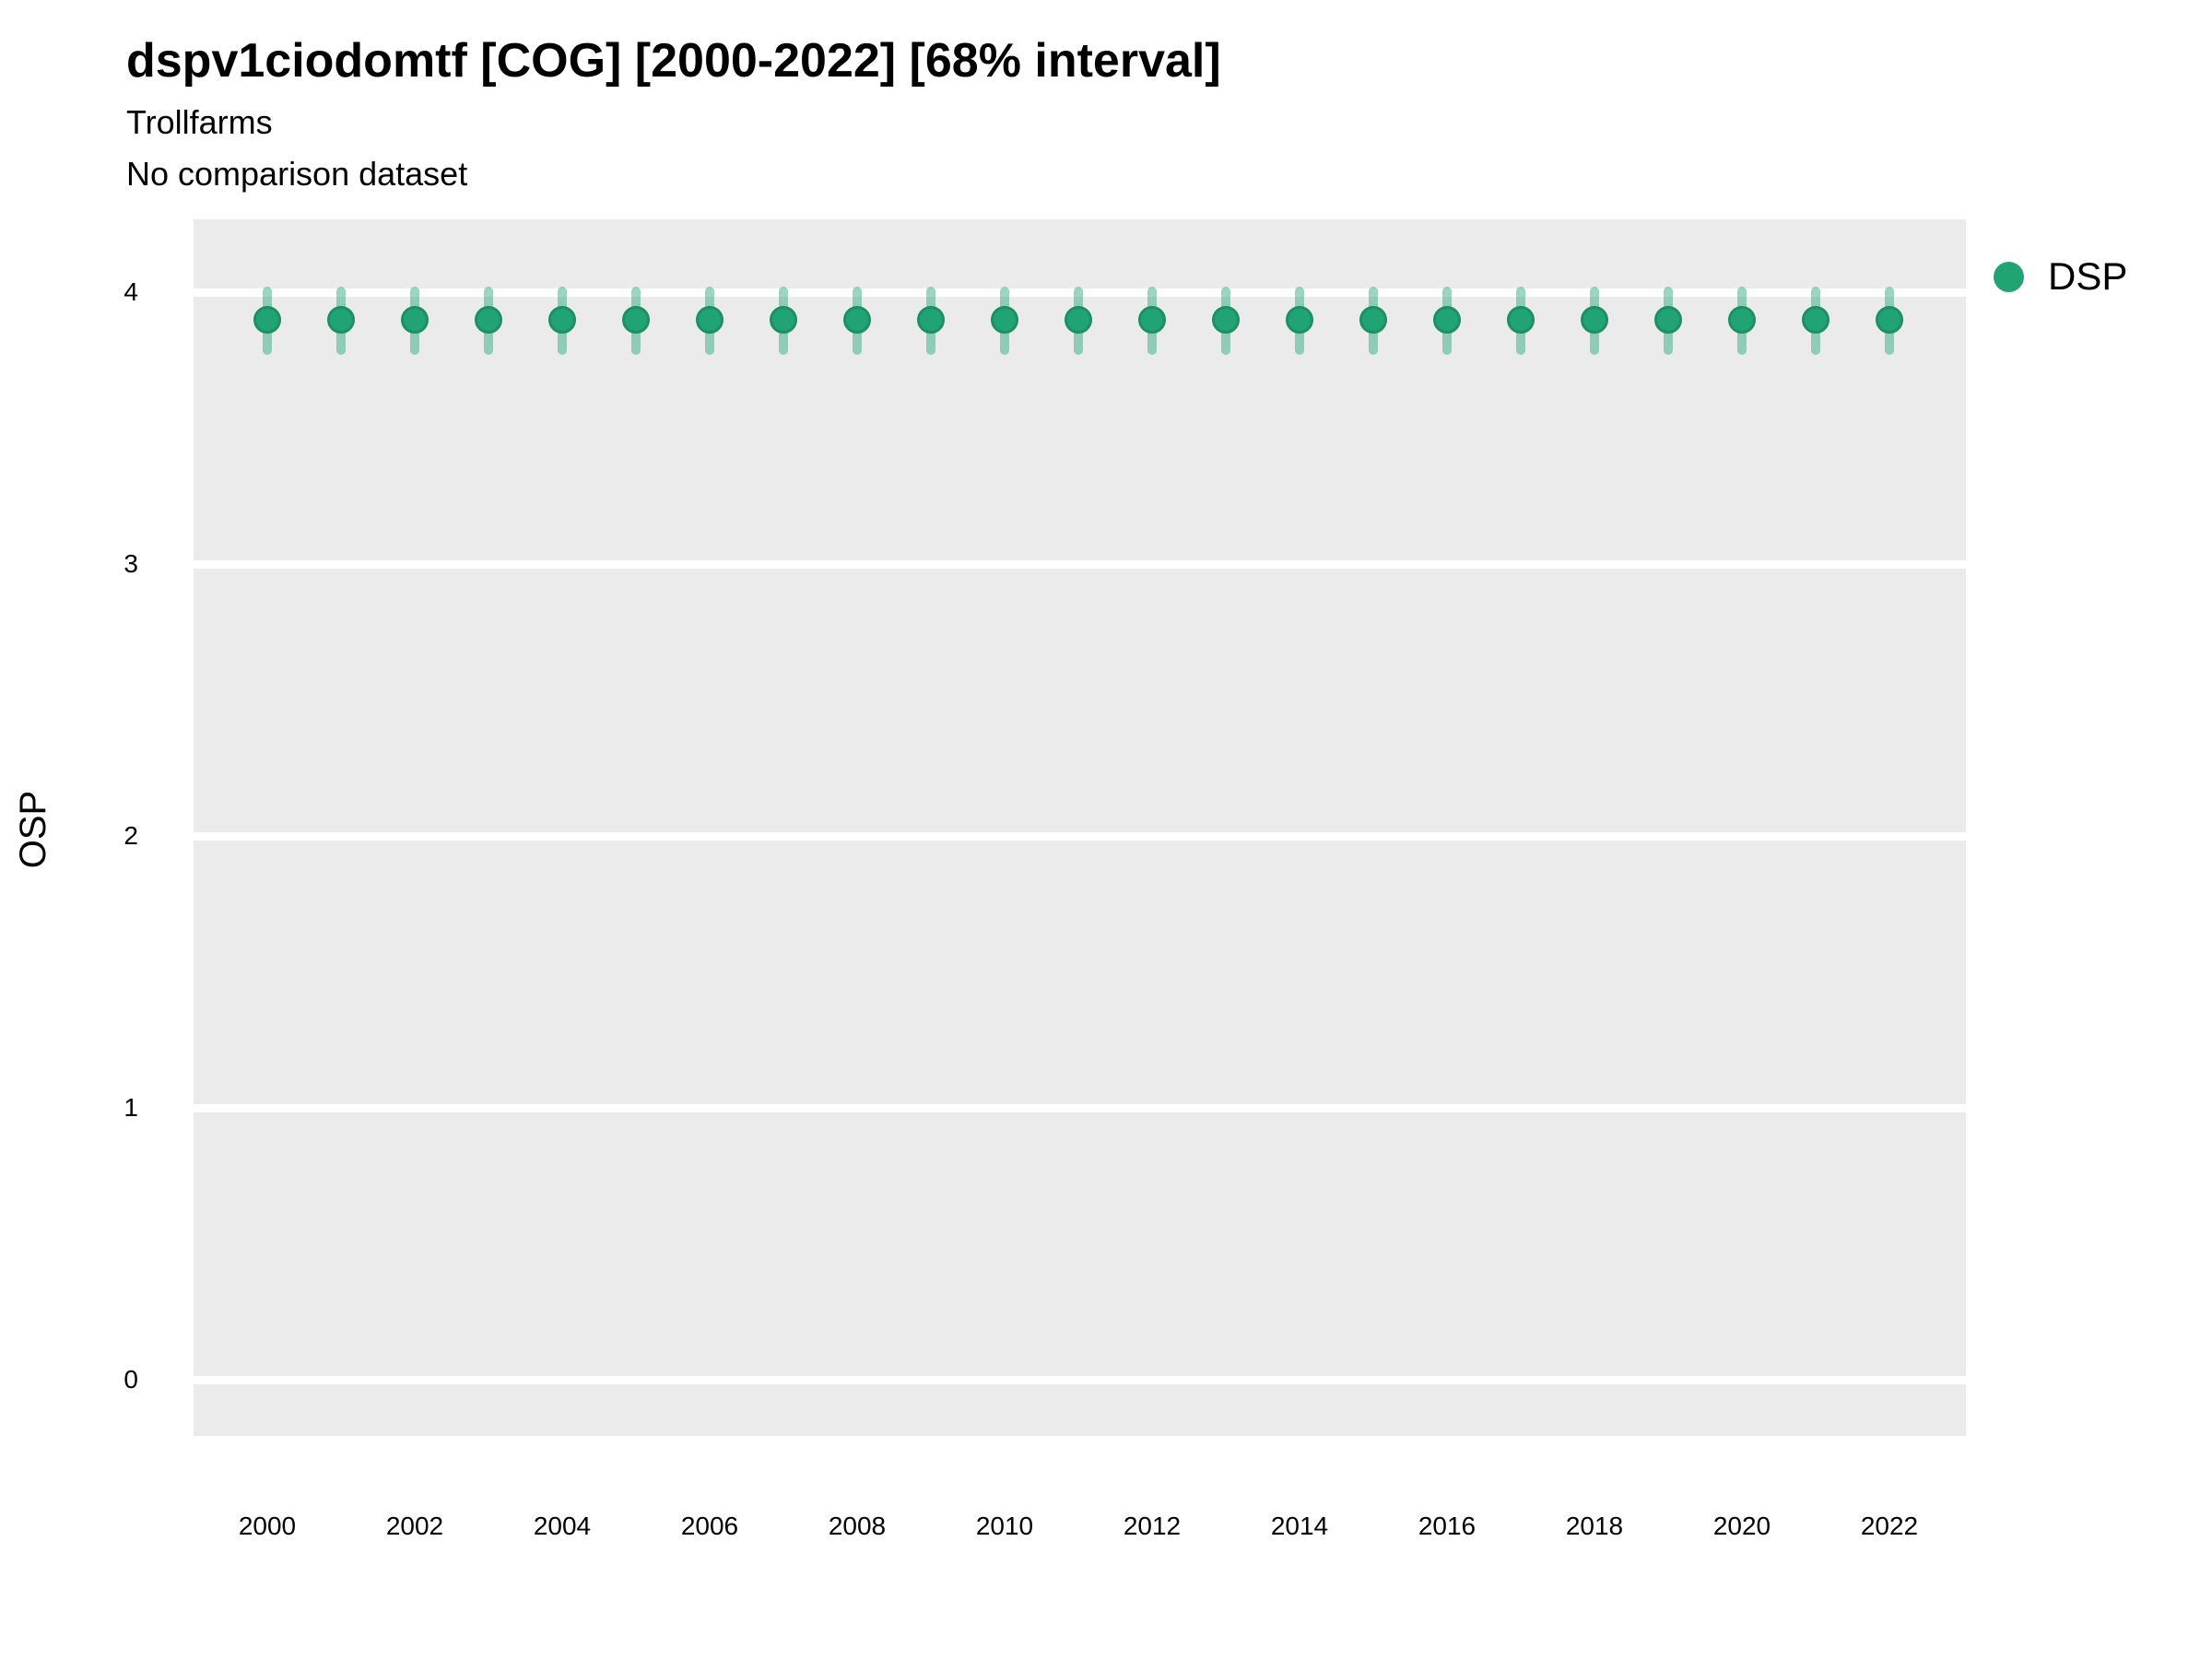 Image resolution: width=2212 pixels, height=1659 pixels. Describe the element at coordinates (636, 319) in the screenshot. I see `data-point-2005` at that location.